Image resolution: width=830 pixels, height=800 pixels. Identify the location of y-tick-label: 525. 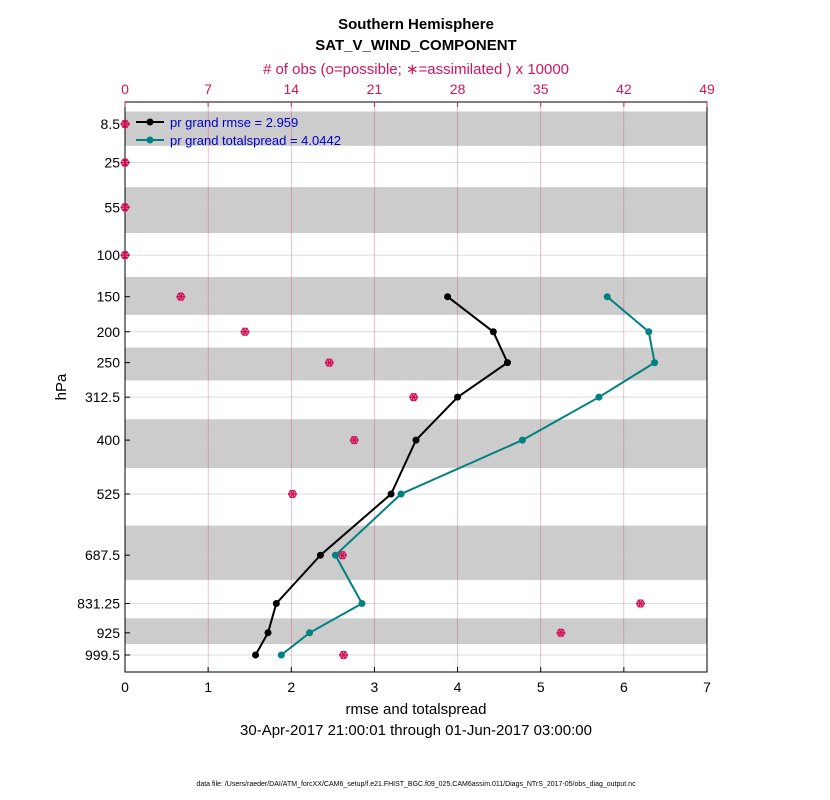
(109, 494).